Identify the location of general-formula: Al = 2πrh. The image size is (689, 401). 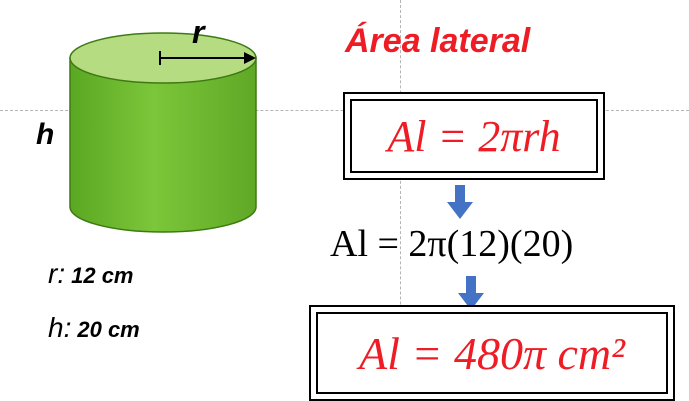
(474, 136).